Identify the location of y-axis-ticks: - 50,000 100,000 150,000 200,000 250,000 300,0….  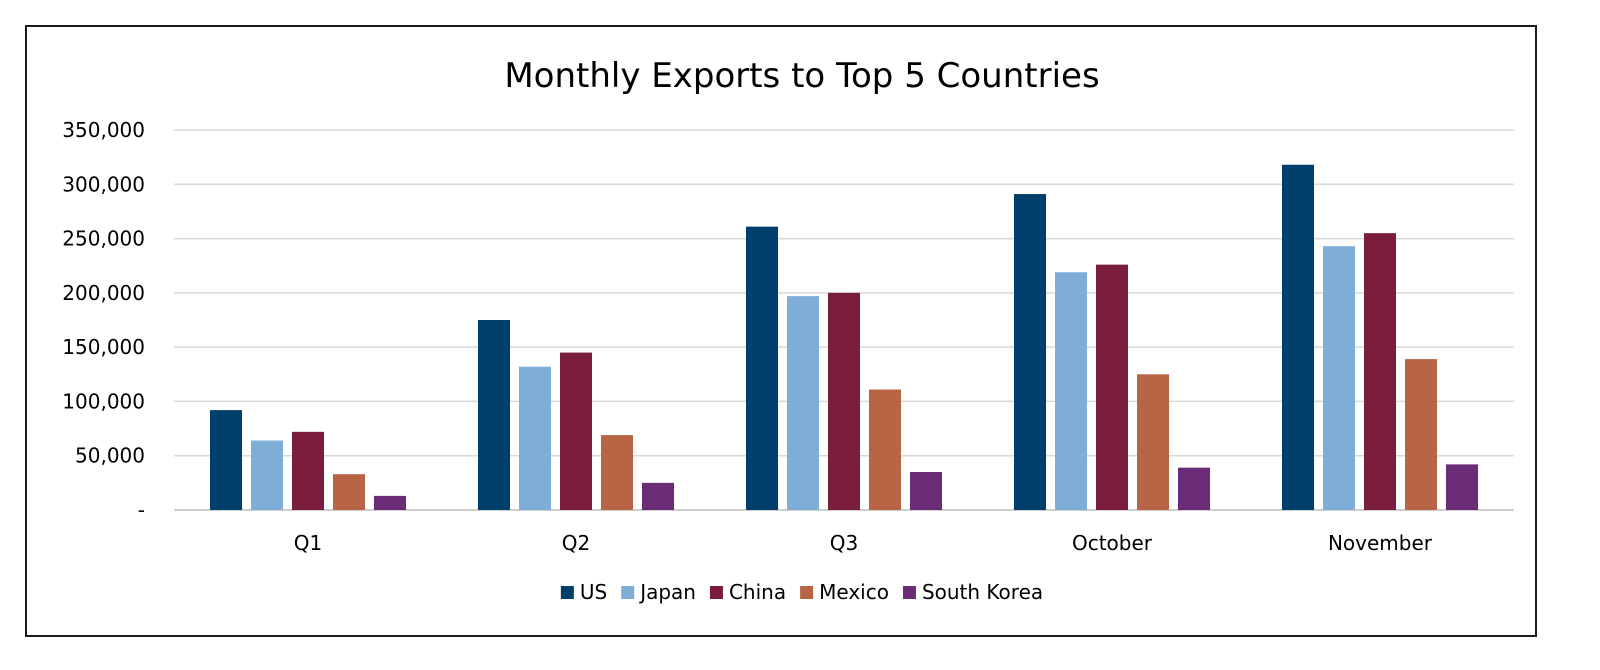
(103, 320).